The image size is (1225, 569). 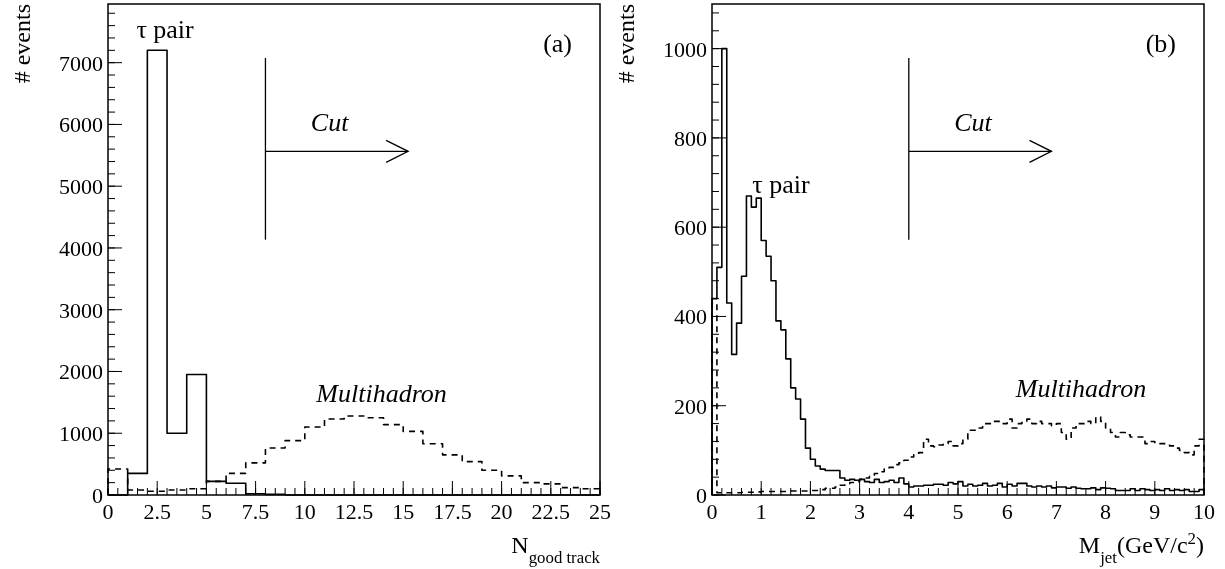 What do you see at coordinates (501, 511) in the screenshot?
I see `x-tick-label: 20` at bounding box center [501, 511].